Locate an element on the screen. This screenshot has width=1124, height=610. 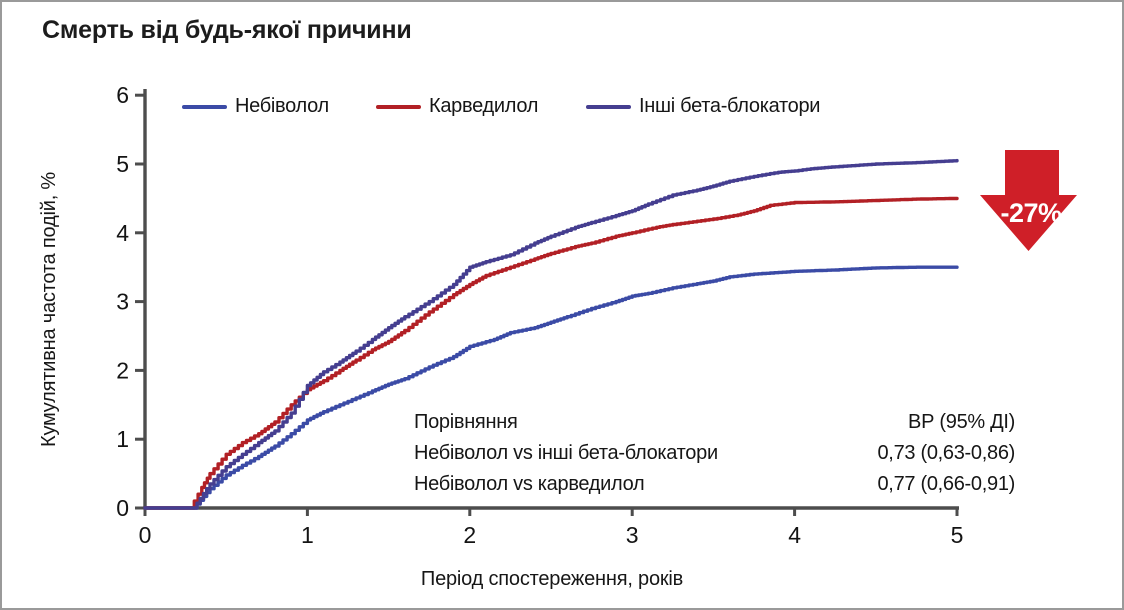
y-tick-label: 0 is located at coordinates (122, 508).